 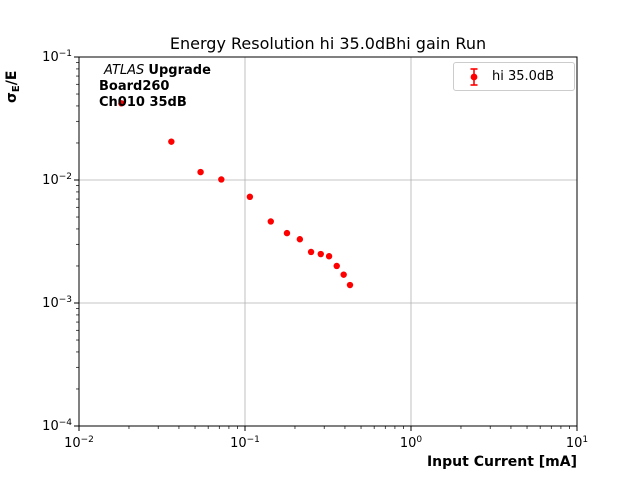 I want to click on y-tick-label: 10⁻¹, so click(x=57, y=57).